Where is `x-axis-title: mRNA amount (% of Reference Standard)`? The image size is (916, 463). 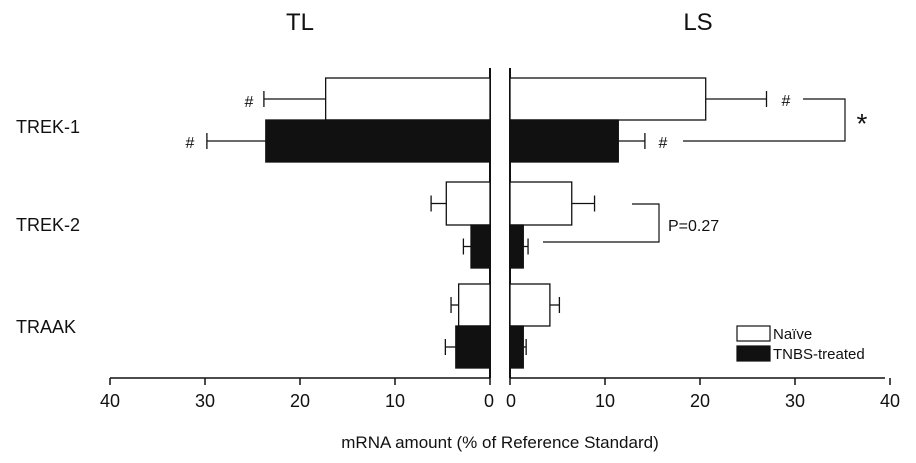 x-axis-title: mRNA amount (% of Reference Standard) is located at coordinates (499, 442).